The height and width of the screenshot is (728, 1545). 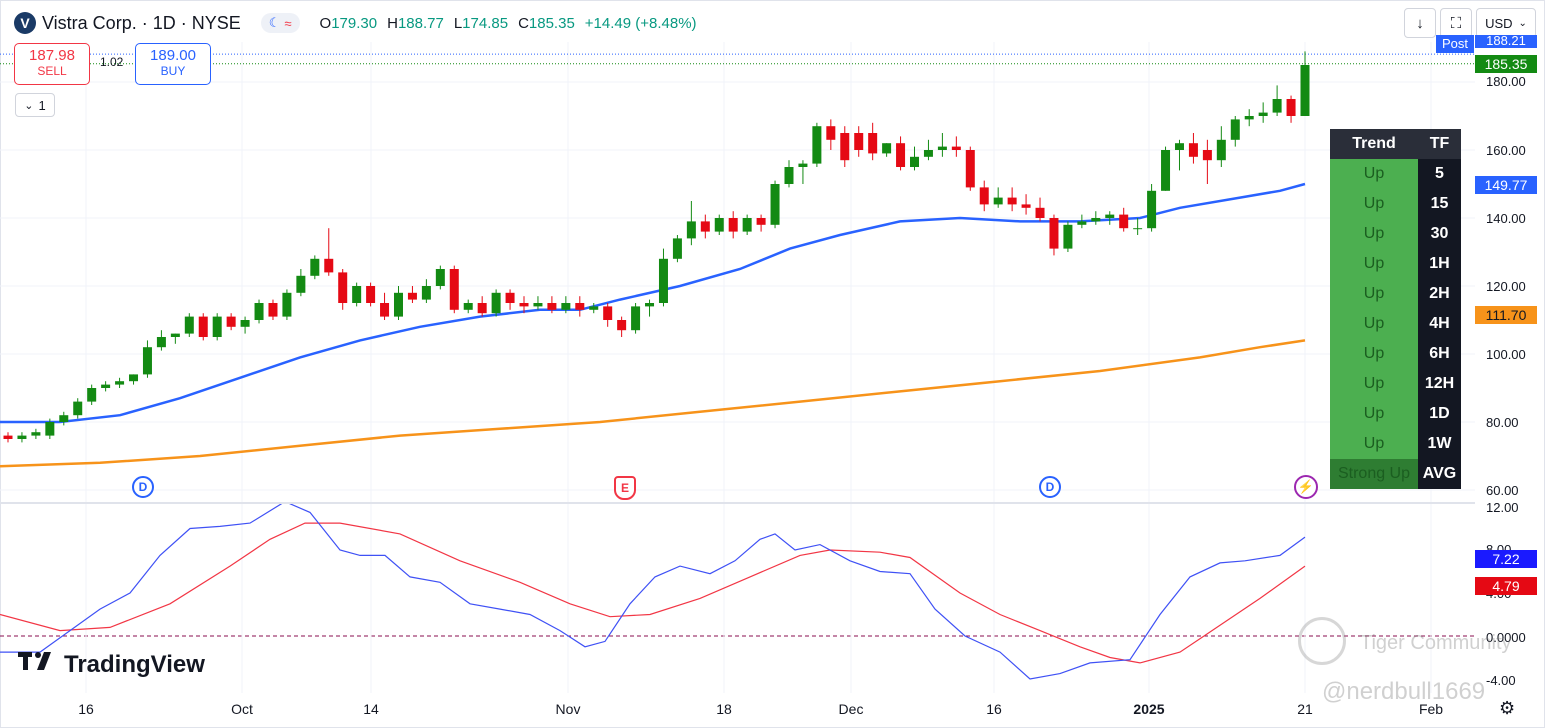 I want to click on tf-cell: 1W, so click(x=1439, y=444).